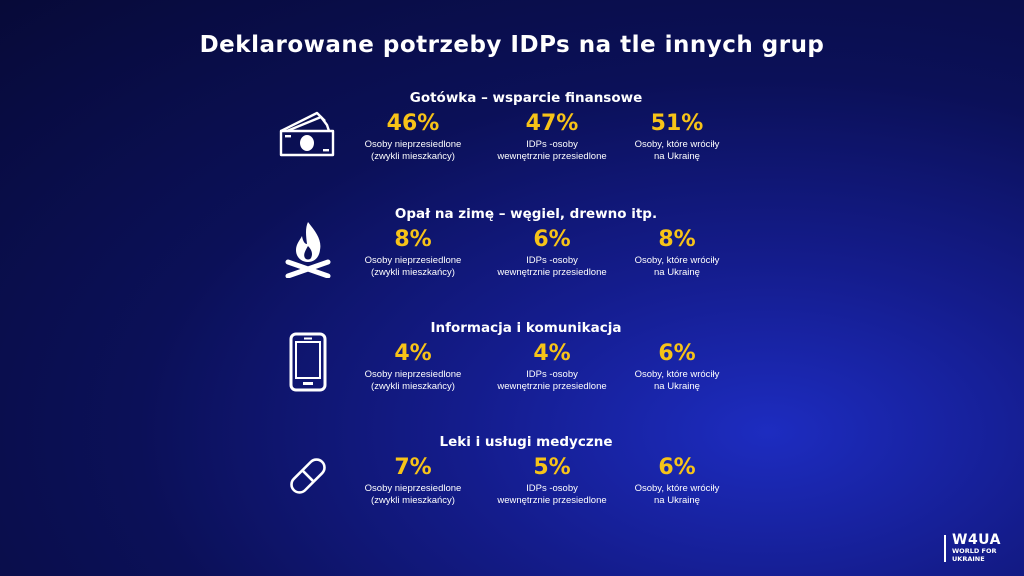 The height and width of the screenshot is (576, 1024). What do you see at coordinates (413, 467) in the screenshot?
I see `stat-value: 7%` at bounding box center [413, 467].